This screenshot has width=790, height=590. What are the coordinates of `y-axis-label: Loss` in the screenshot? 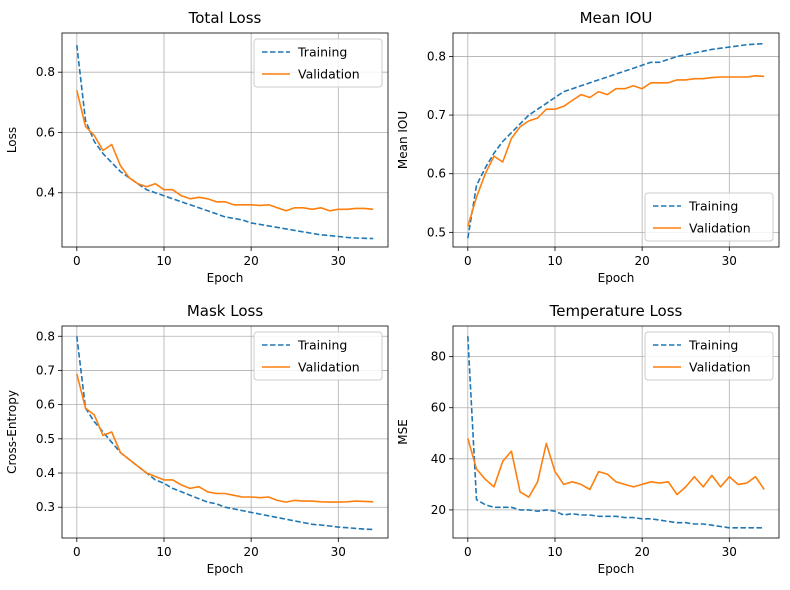 It's located at (12, 140).